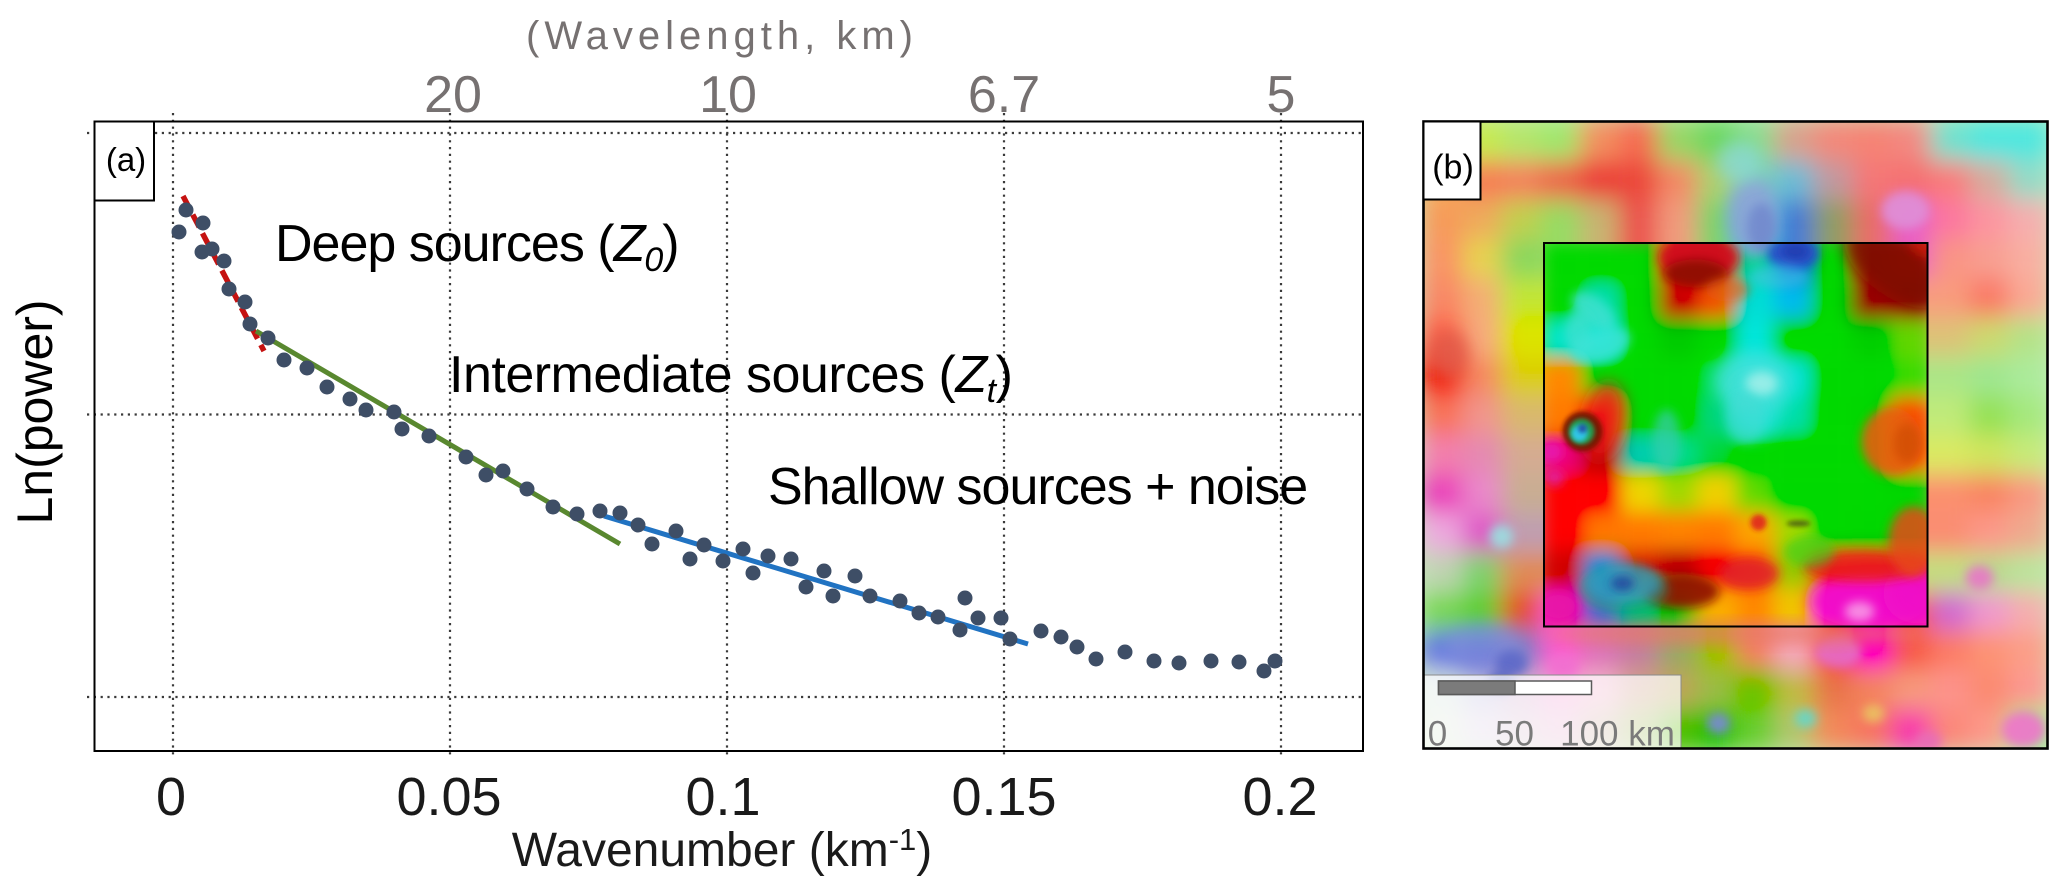 Image resolution: width=2067 pixels, height=893 pixels. I want to click on svg-text: 20, so click(453, 95).